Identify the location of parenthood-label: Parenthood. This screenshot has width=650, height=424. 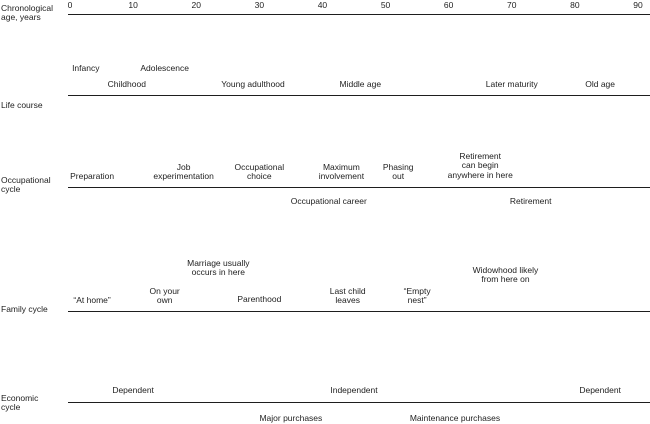
(259, 299).